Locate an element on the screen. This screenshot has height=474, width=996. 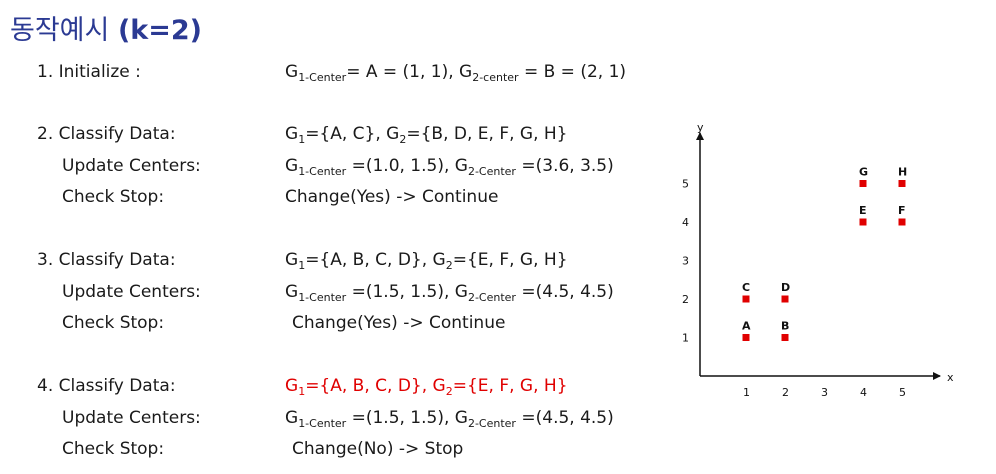
point-label-g: G is located at coordinates (863, 172).